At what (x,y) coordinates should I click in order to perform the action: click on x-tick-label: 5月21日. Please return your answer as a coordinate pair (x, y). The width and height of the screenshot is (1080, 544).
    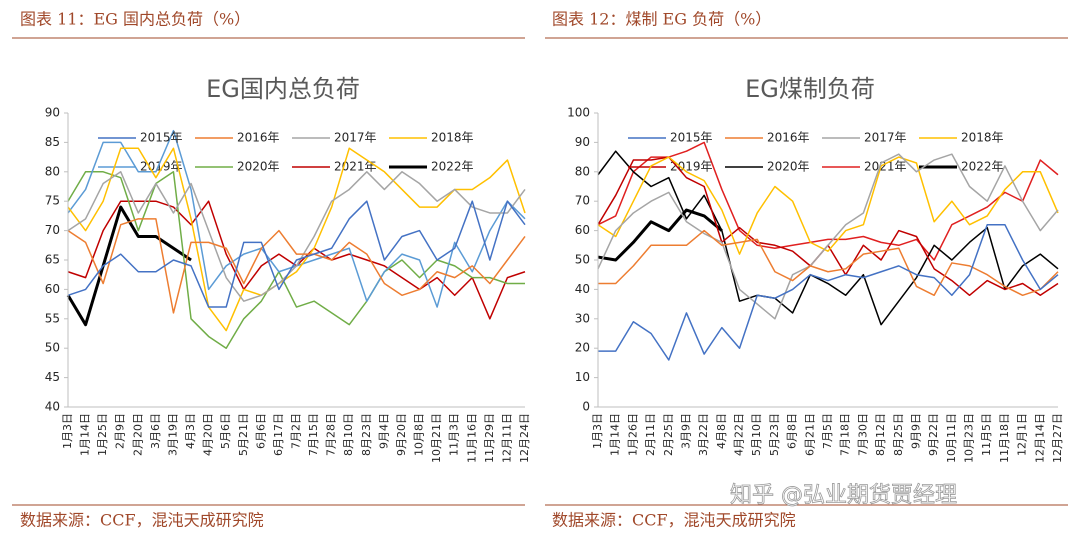
    Looking at the image, I should click on (243, 434).